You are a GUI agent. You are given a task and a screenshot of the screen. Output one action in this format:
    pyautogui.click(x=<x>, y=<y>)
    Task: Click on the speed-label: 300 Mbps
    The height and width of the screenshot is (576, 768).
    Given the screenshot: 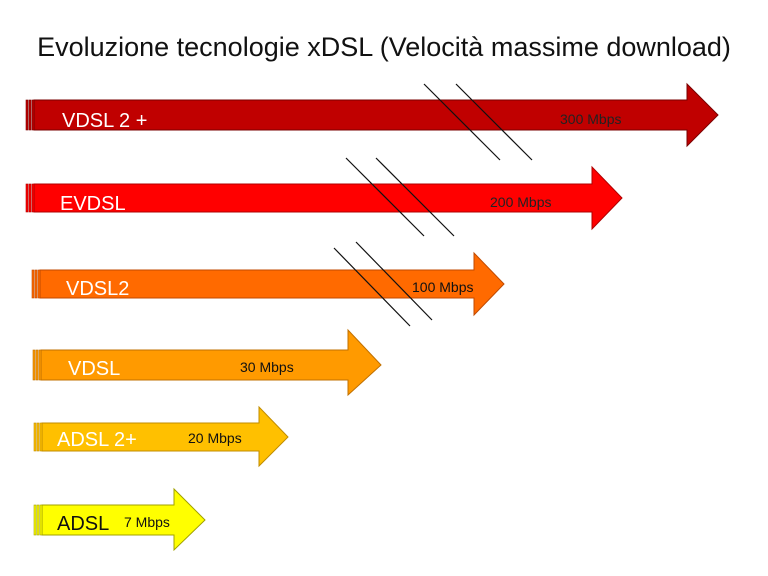 What is the action you would take?
    pyautogui.click(x=590, y=119)
    